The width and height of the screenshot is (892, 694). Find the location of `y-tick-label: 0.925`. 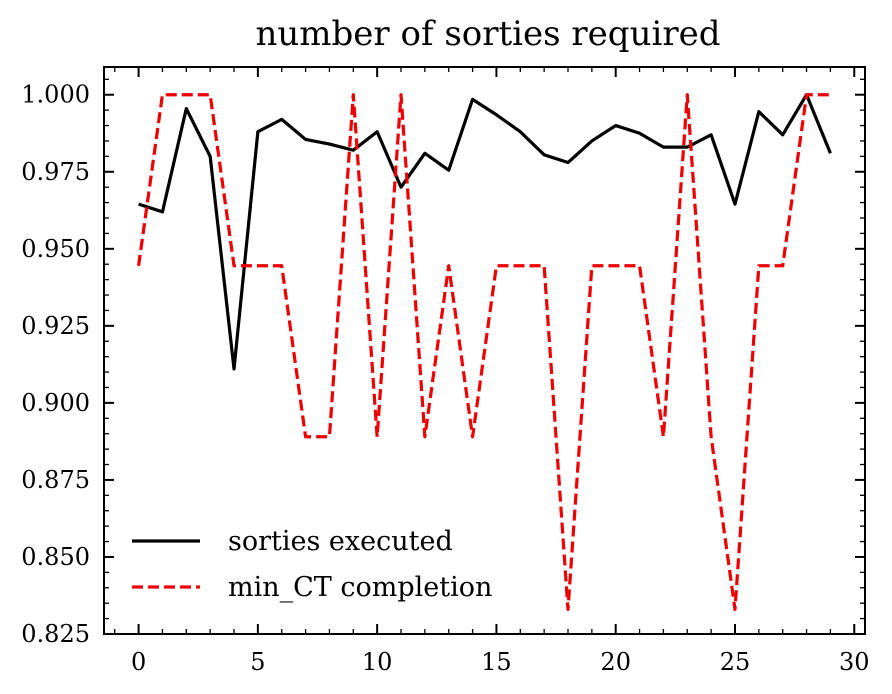

y-tick-label: 0.925 is located at coordinates (55, 326).